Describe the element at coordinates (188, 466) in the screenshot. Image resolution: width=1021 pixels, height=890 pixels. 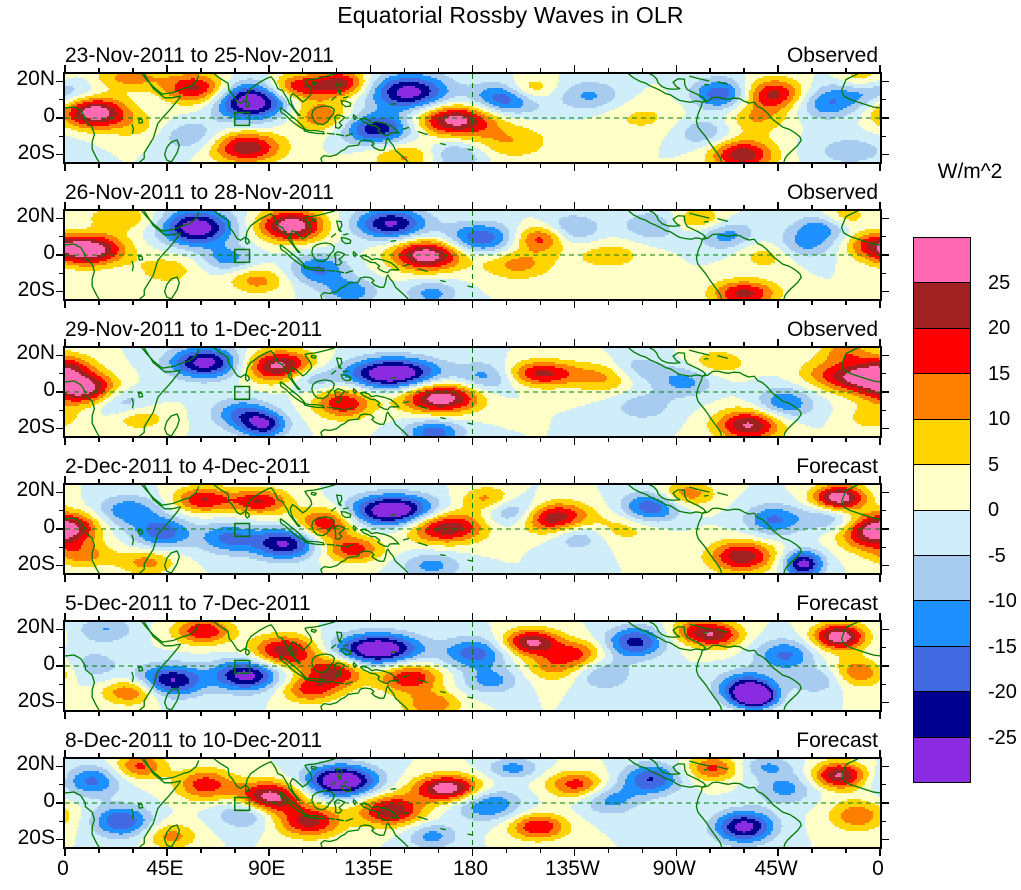
I see `panel-period: 2-Dec-2011 to 4-Dec-2011` at that location.